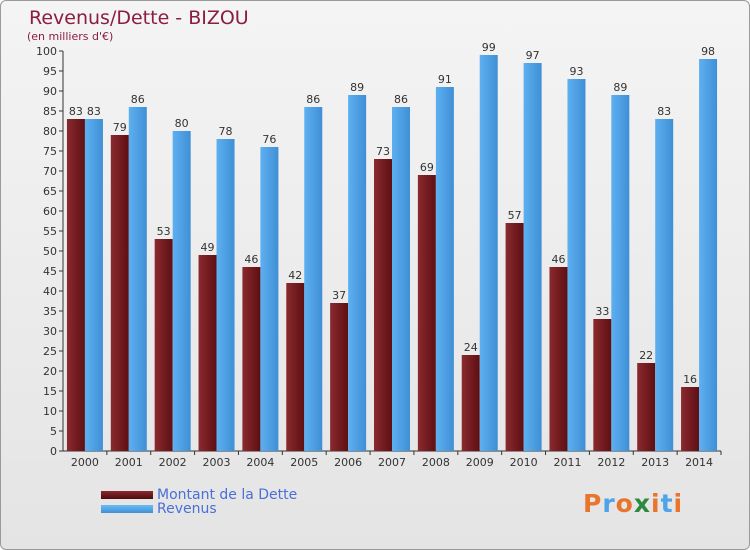  I want to click on data-label-revenus: 93, so click(576, 71).